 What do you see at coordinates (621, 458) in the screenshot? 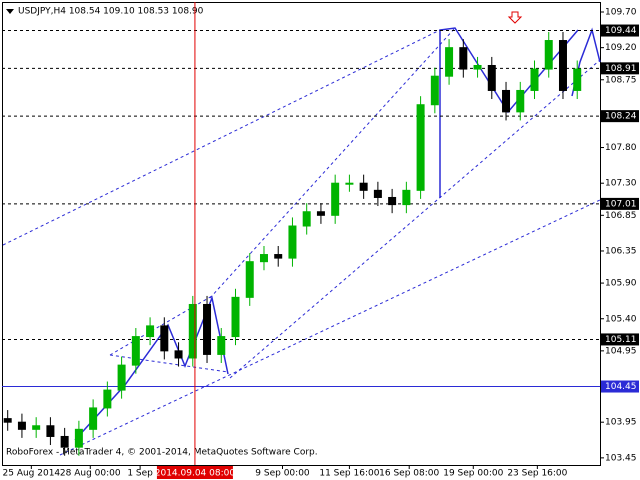
I see `y-tick-label: 103.45` at bounding box center [621, 458].